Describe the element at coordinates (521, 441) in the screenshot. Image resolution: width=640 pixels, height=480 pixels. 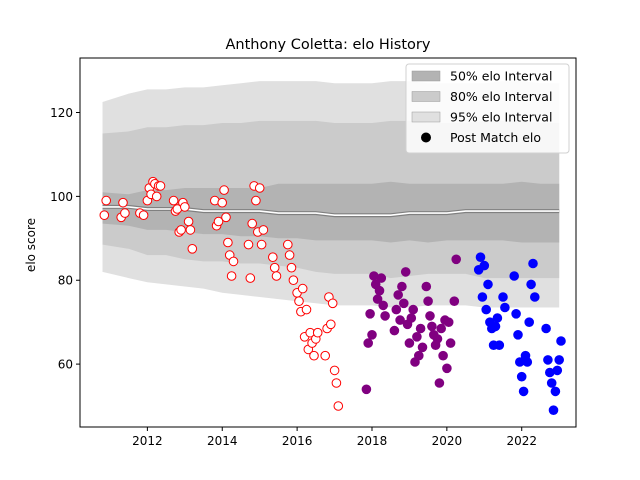
I see `x-tick-label: 2022` at that location.